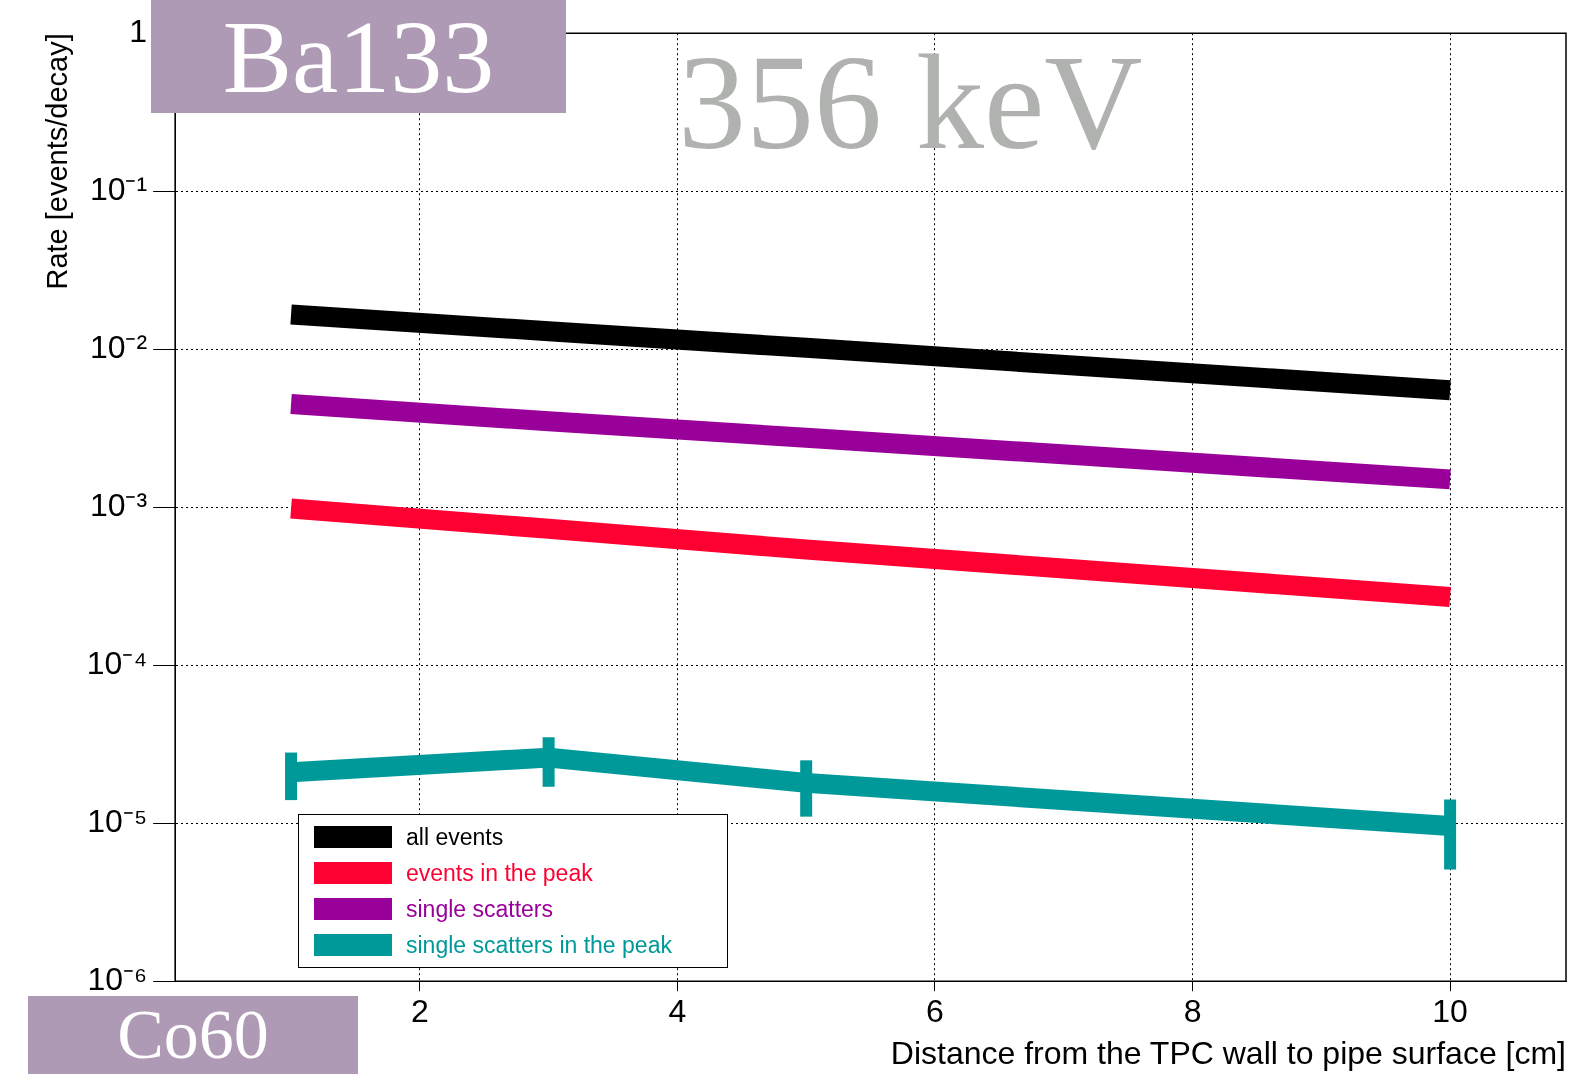 This screenshot has height=1082, width=1588. Describe the element at coordinates (117, 663) in the screenshot. I see `y-tick-label: 10⁻⁴` at that location.